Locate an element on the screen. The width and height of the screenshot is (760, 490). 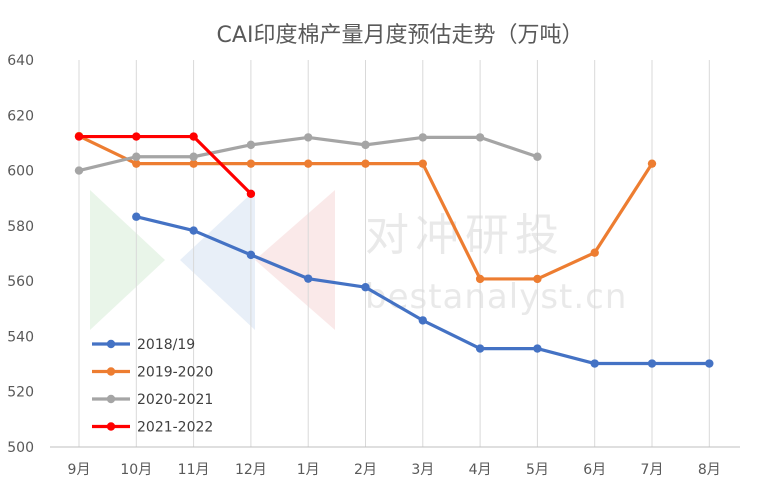
y-tick-label: 640 is located at coordinates (20, 61).